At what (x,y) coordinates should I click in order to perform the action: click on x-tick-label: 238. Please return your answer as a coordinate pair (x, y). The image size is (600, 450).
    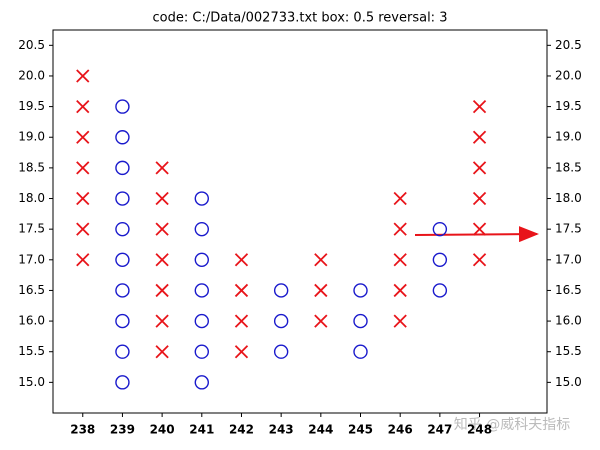
    Looking at the image, I should click on (82, 430).